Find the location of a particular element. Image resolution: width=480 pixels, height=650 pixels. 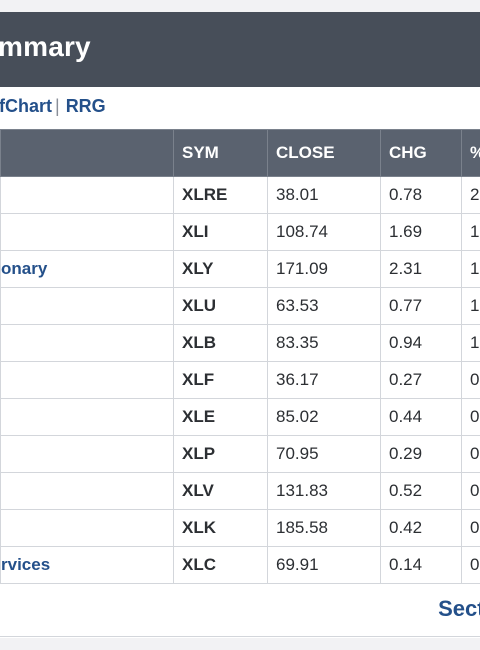

table-header-row: SYM CLOSE CHG % is located at coordinates (240, 153).